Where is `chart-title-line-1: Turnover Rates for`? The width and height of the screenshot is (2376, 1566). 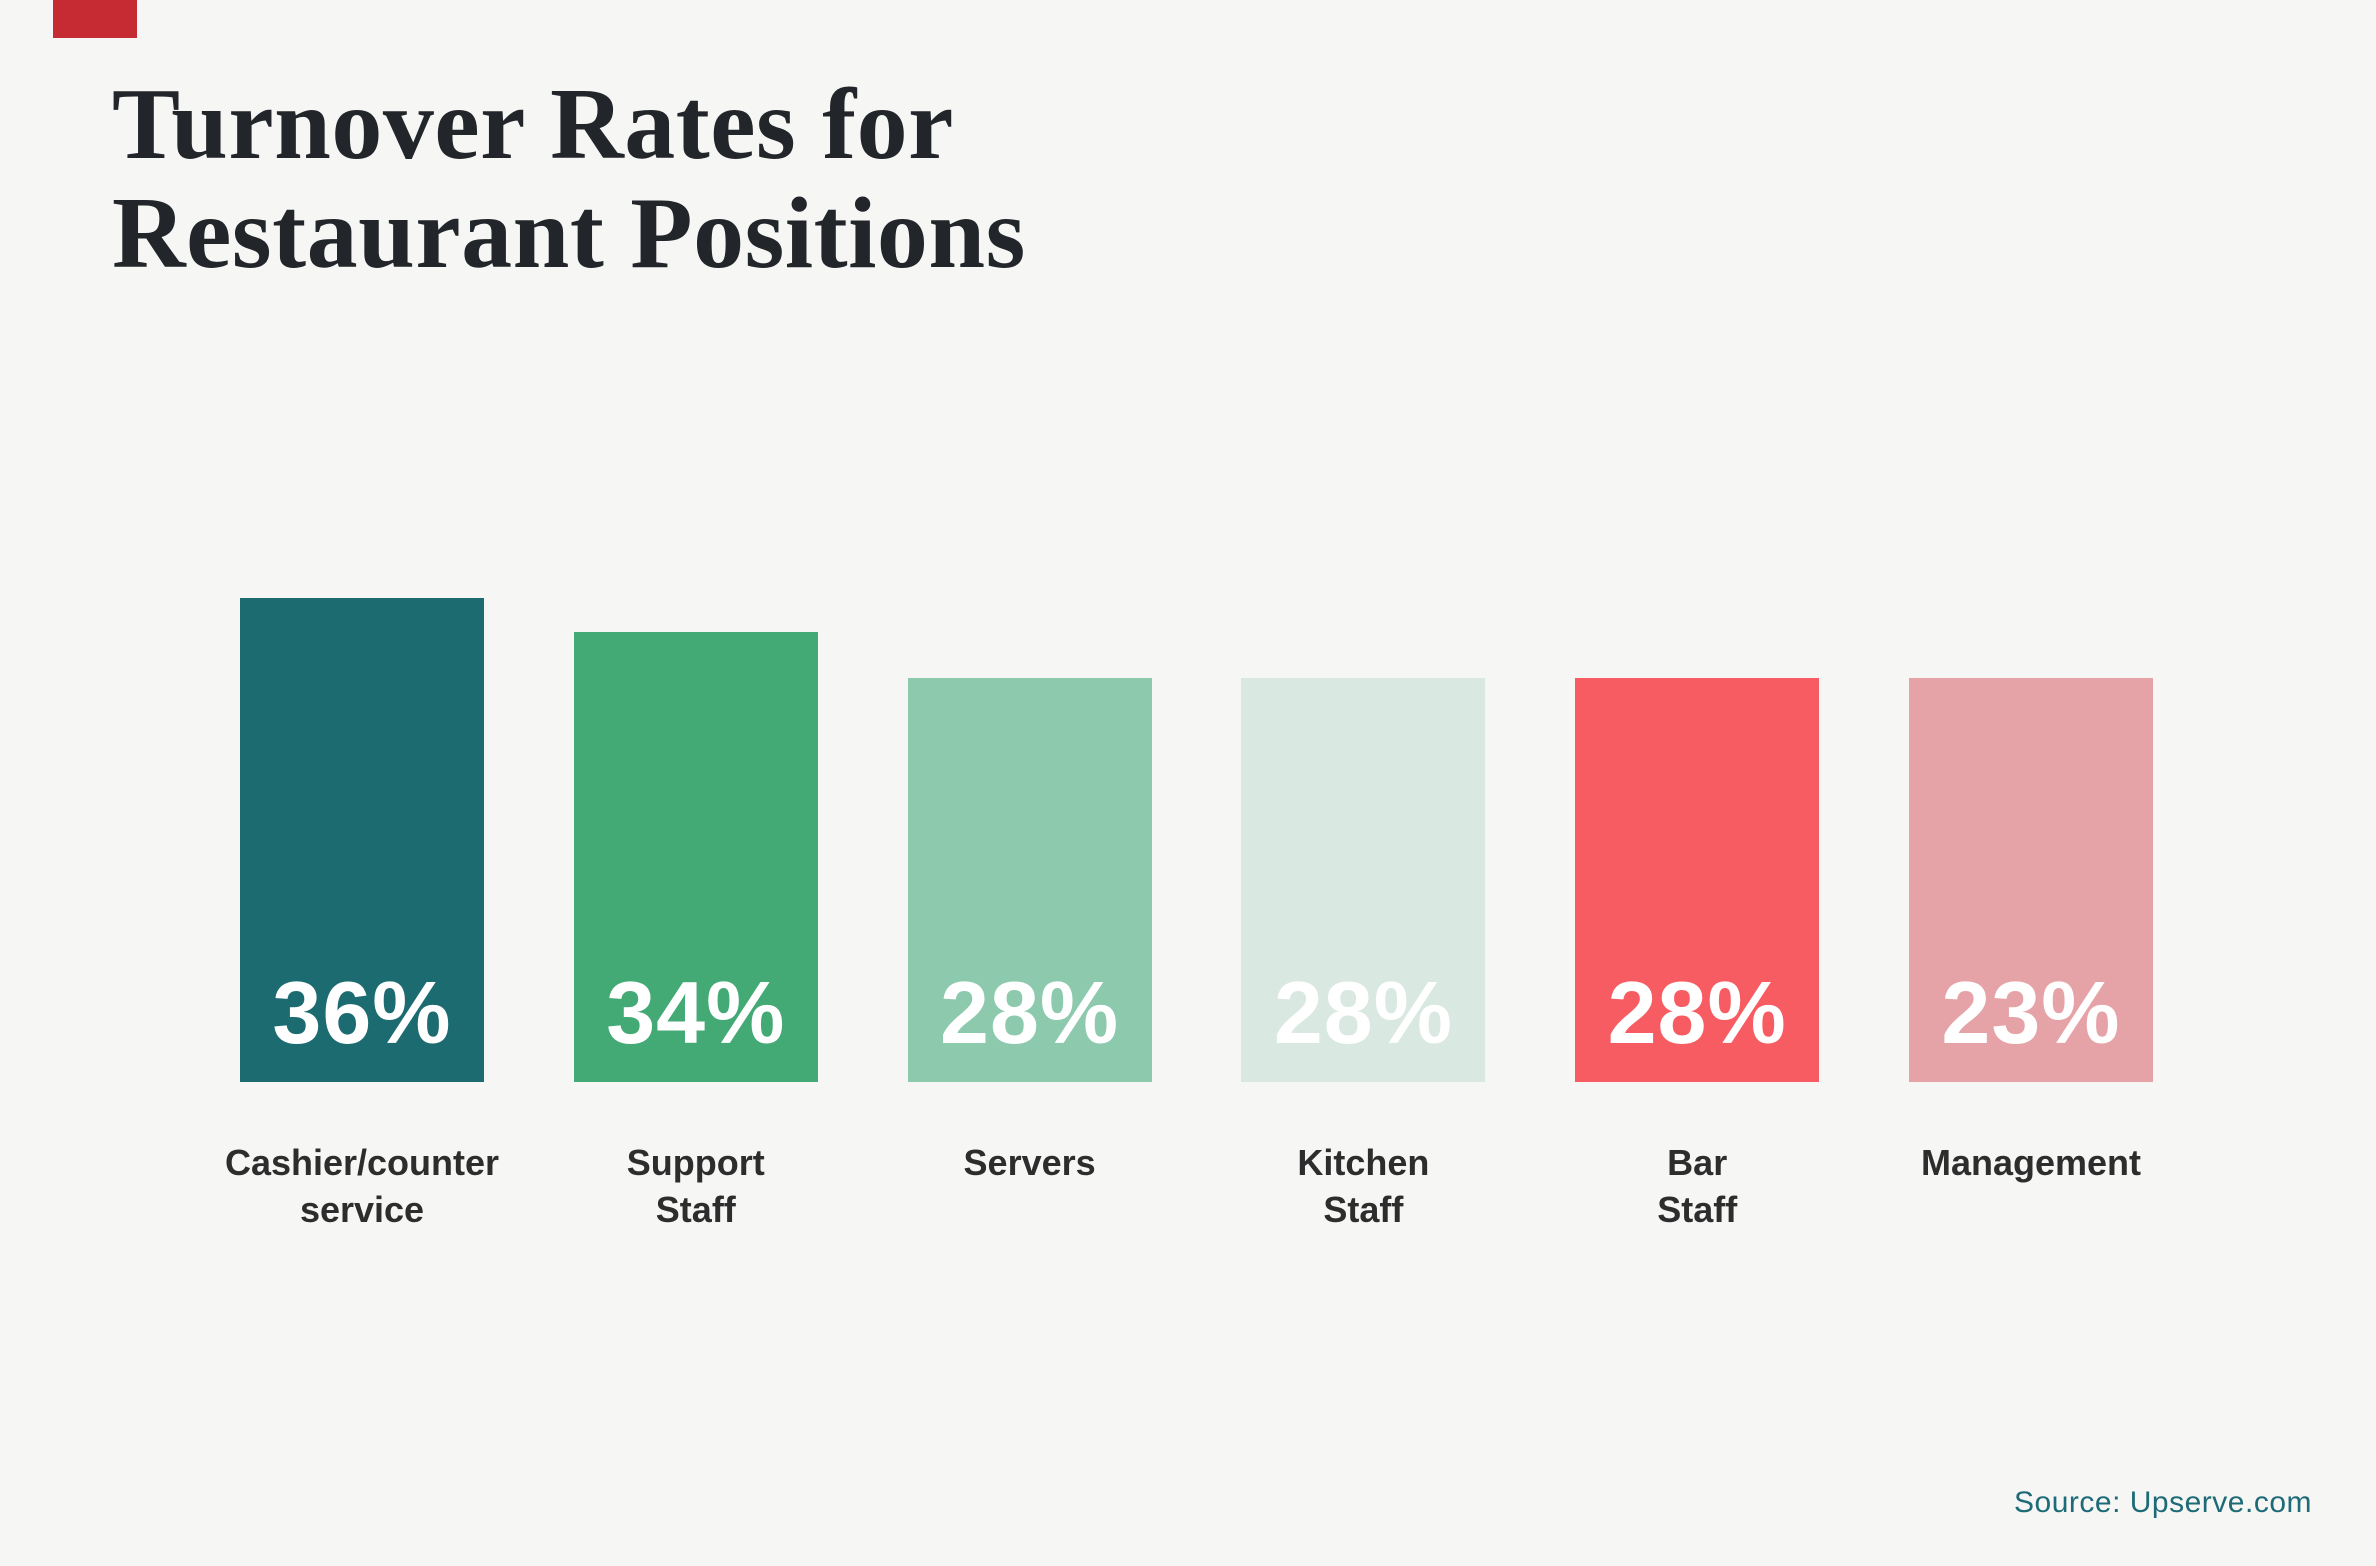
chart-title-line-1: Turnover Rates for is located at coordinates (533, 124).